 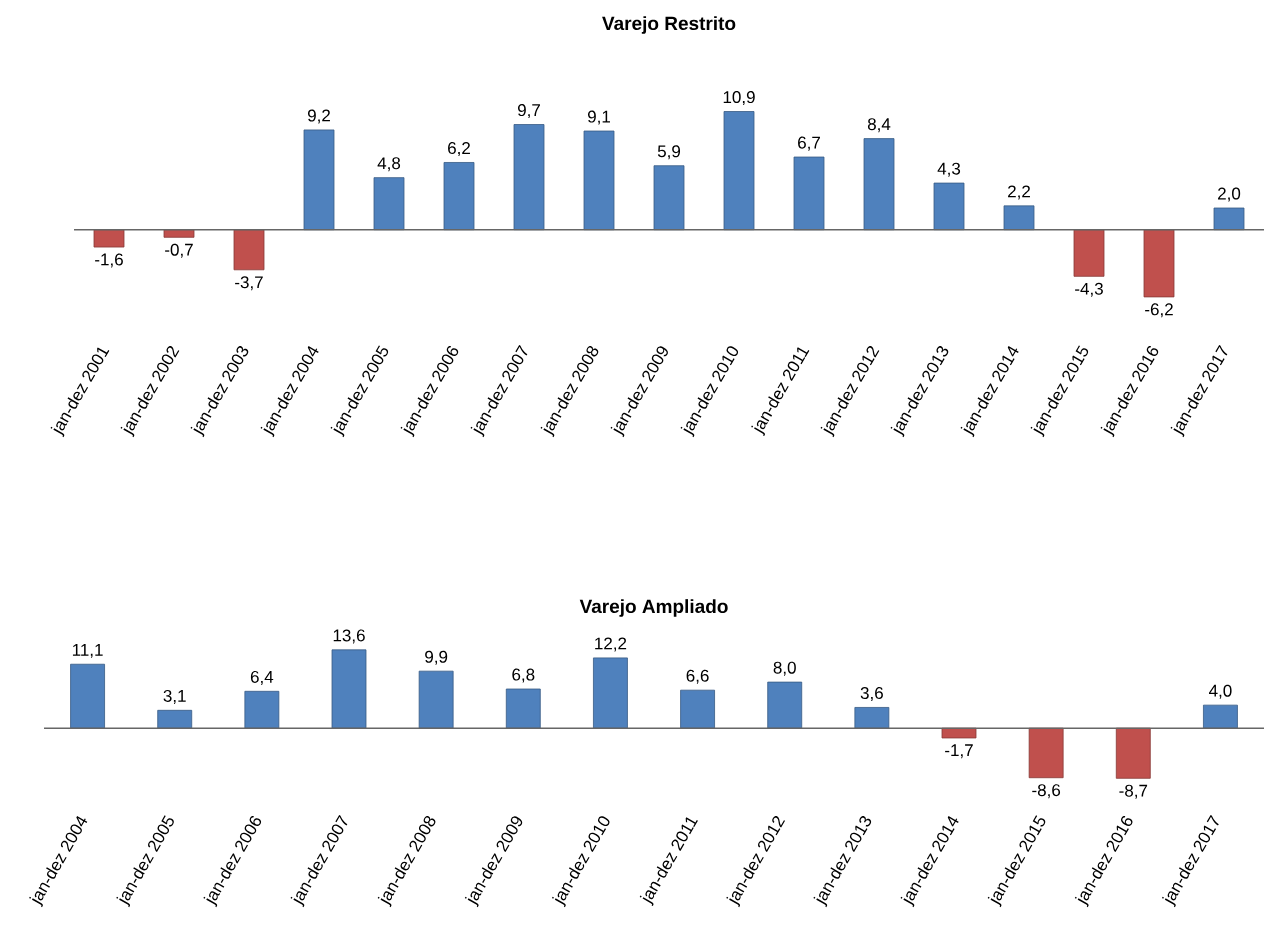 What do you see at coordinates (1229, 194) in the screenshot?
I see `data-label: 2,0` at bounding box center [1229, 194].